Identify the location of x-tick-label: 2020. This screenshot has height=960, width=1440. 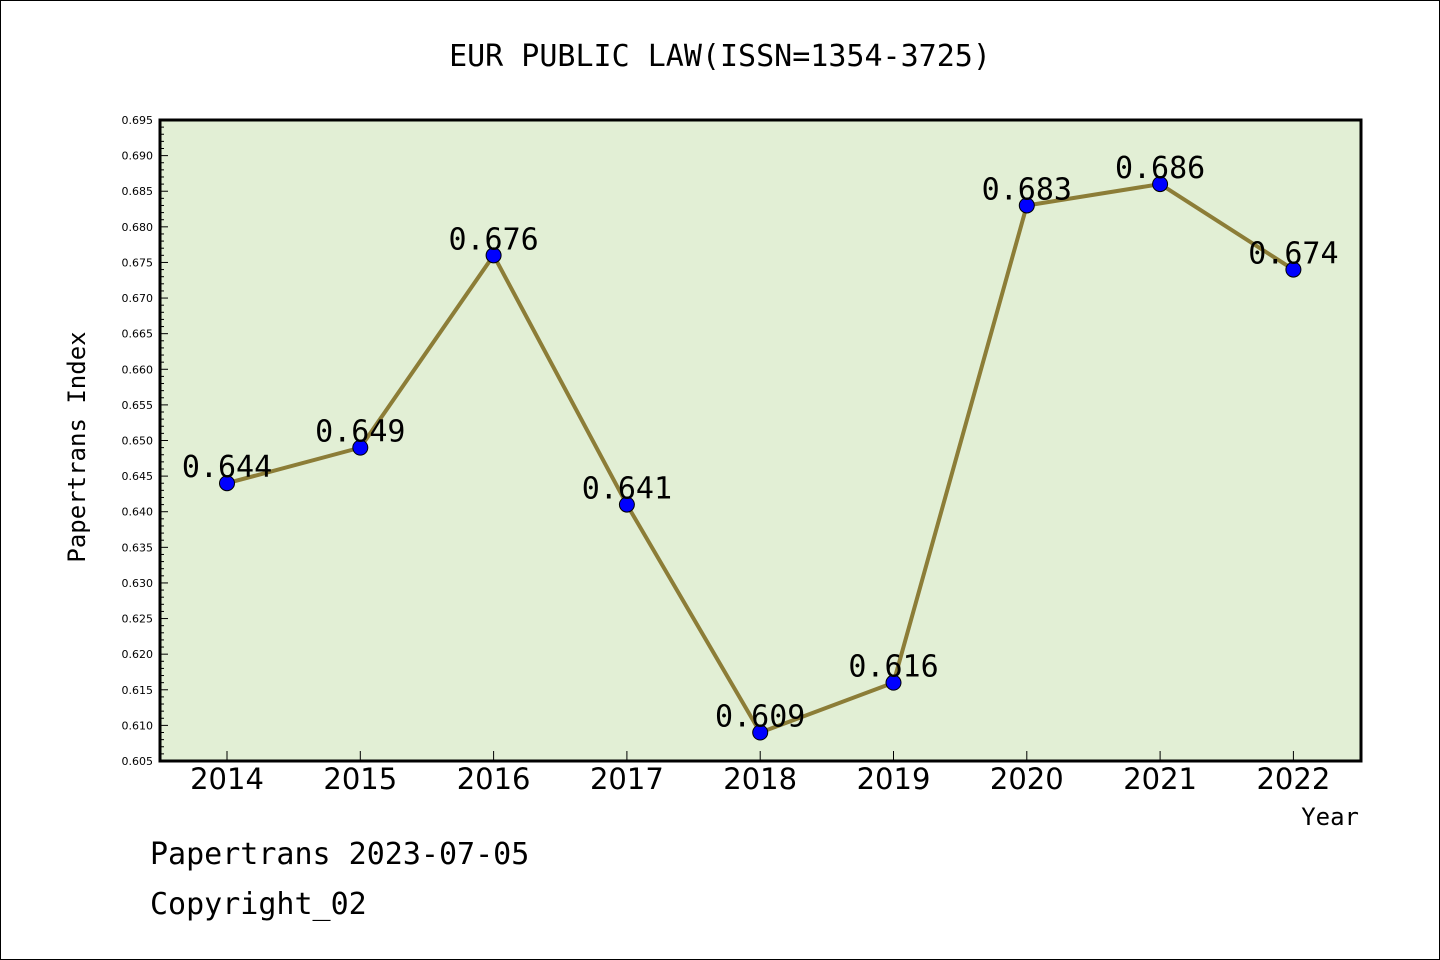
(1027, 779).